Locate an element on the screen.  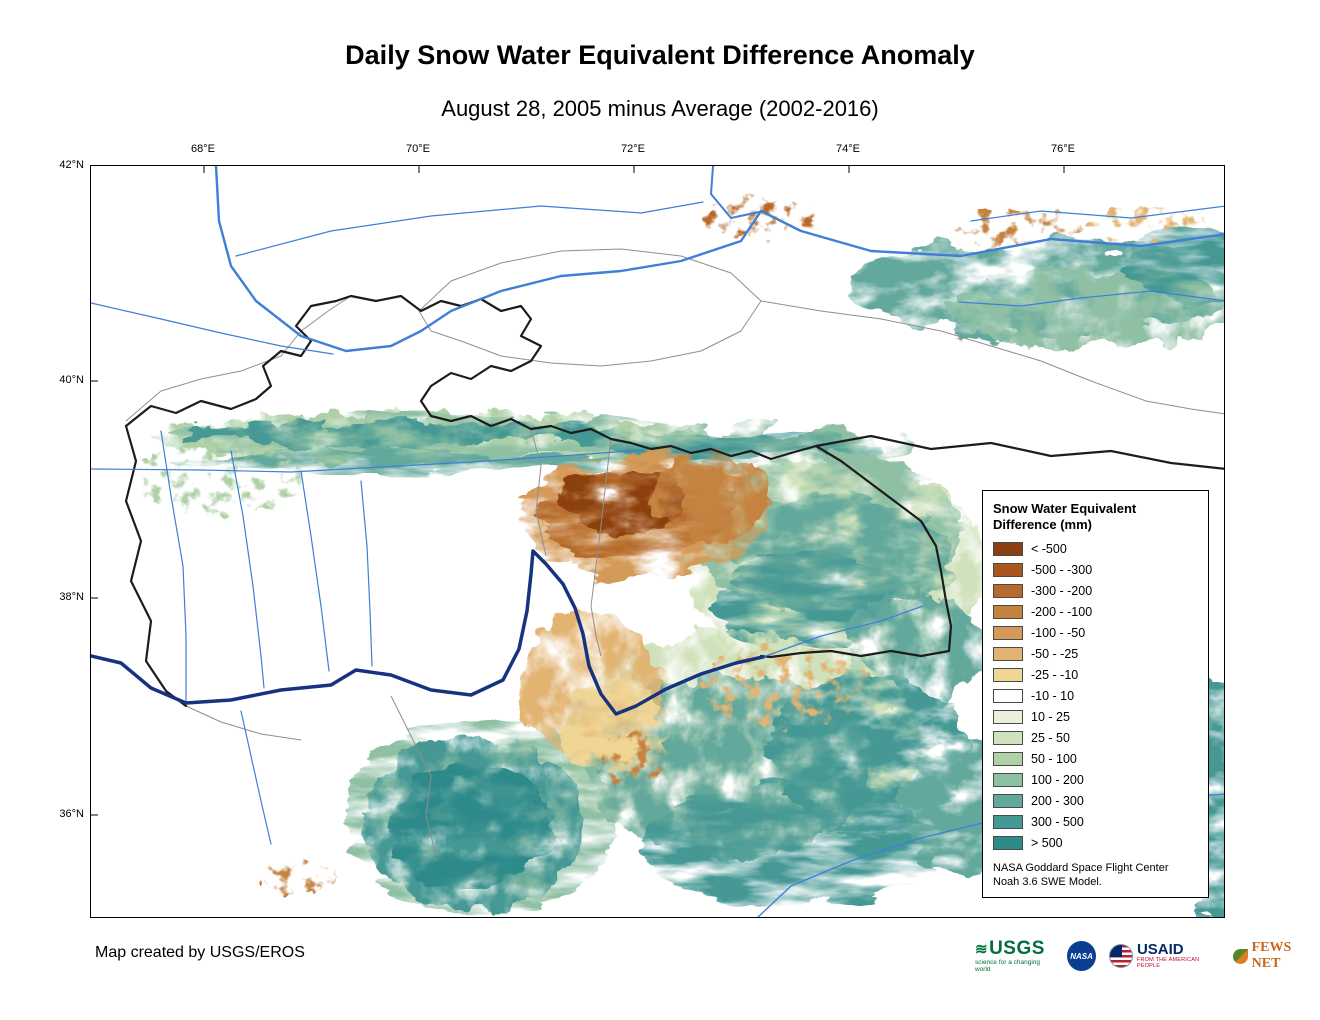
lat-label: 38°N is located at coordinates (71, 597).